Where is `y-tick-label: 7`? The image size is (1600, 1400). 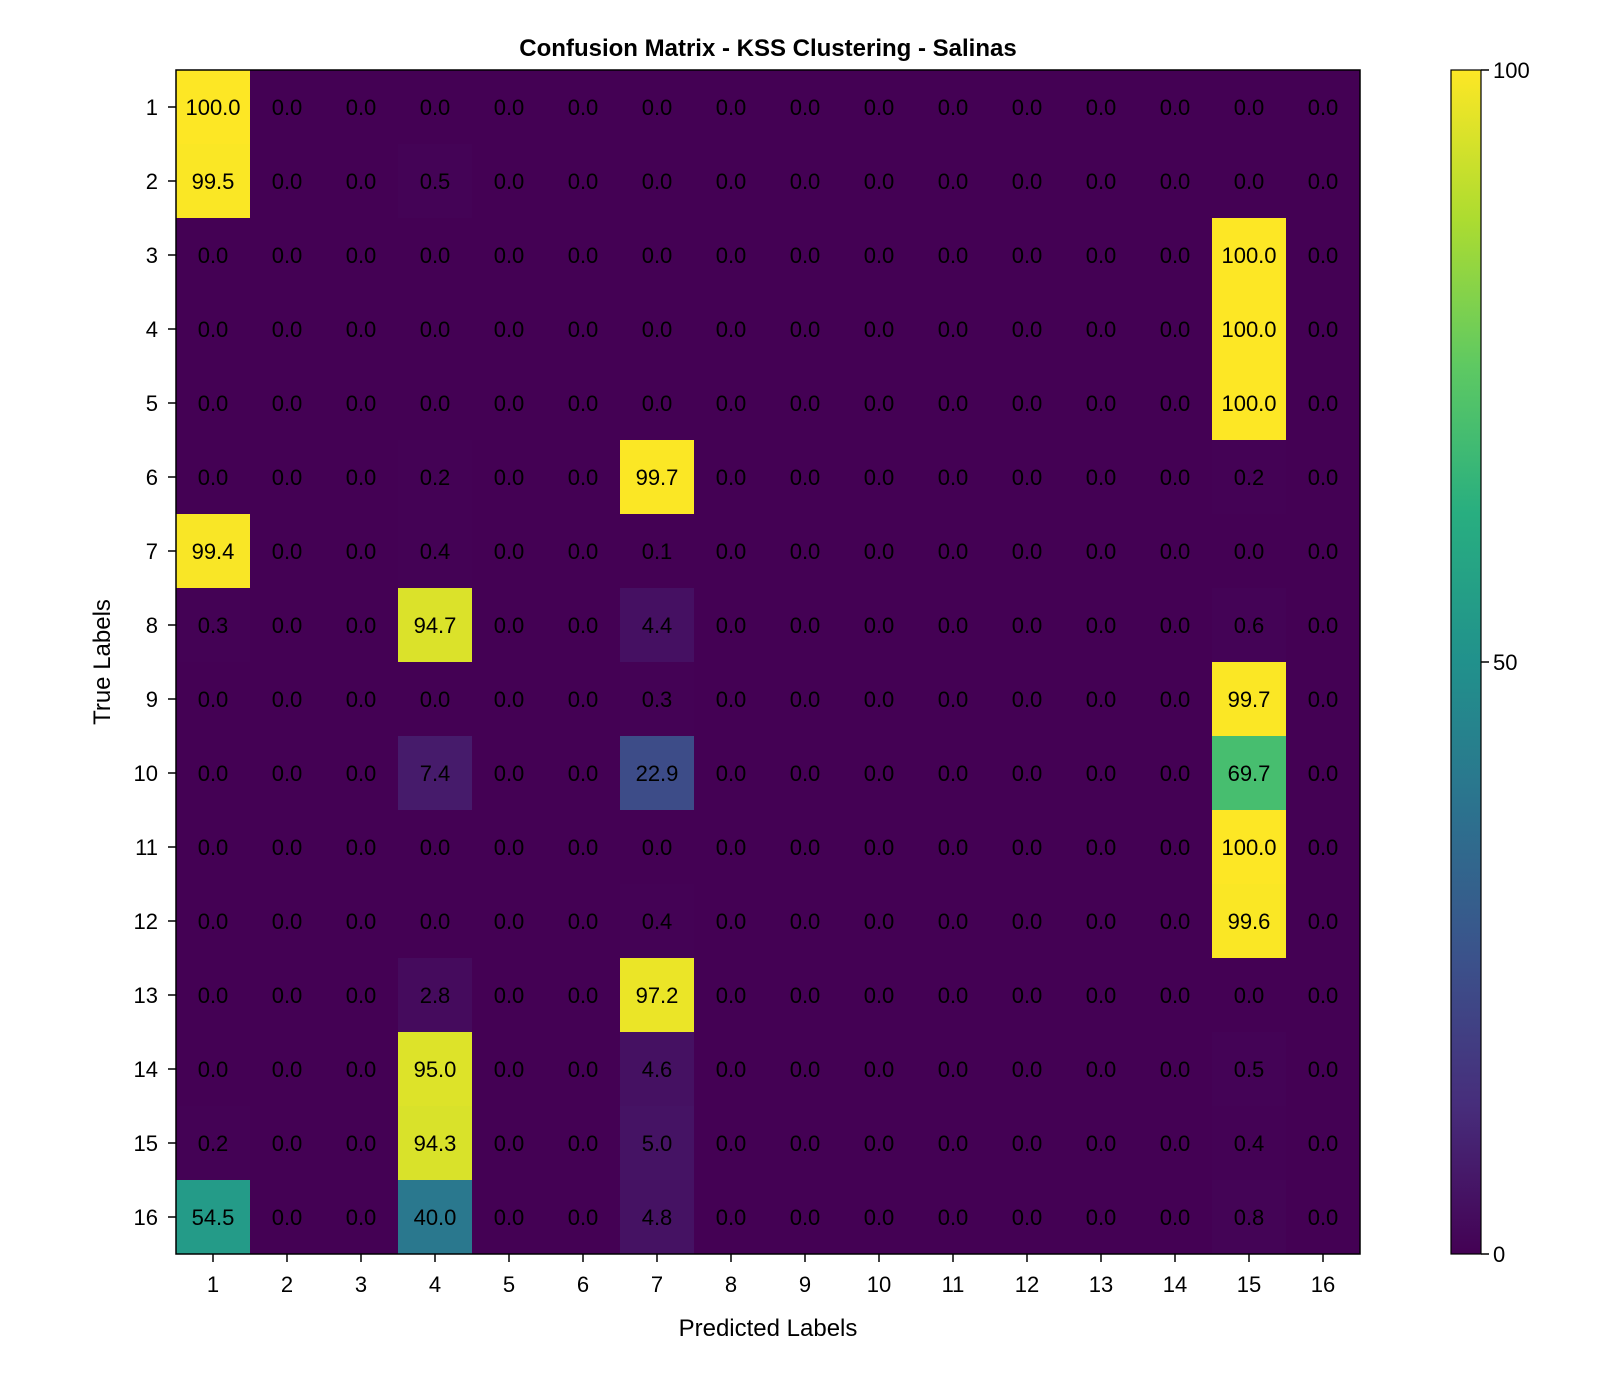
y-tick-label: 7 is located at coordinates (152, 551).